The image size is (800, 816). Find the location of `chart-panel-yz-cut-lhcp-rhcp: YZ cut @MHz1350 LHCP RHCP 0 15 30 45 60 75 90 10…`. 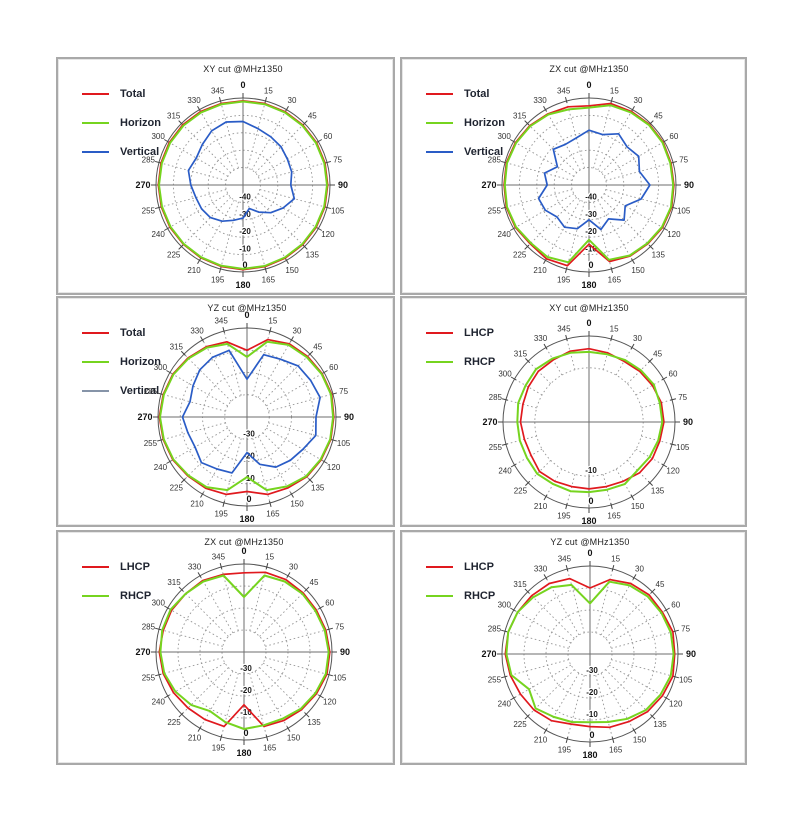

chart-panel-yz-cut-lhcp-rhcp: YZ cut @MHz1350 LHCP RHCP 0 15 30 45 60 75 90 10… is located at coordinates (573, 647).